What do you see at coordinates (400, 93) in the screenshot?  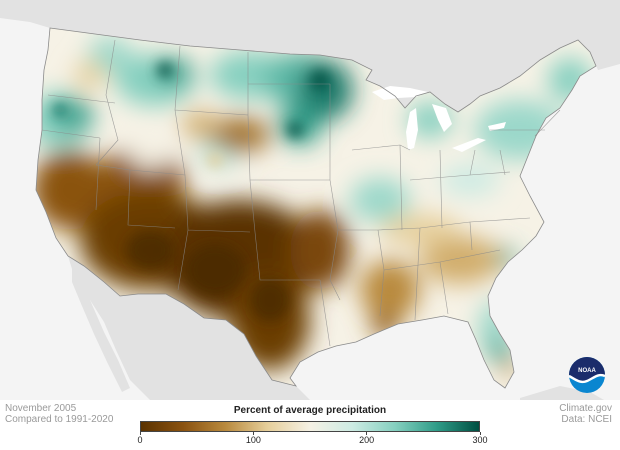 I see `lake-superior` at bounding box center [400, 93].